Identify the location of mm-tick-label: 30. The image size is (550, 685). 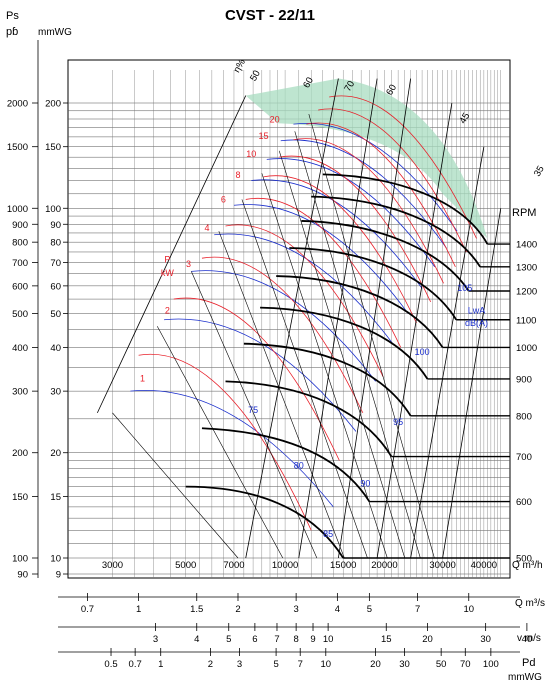
(55, 392).